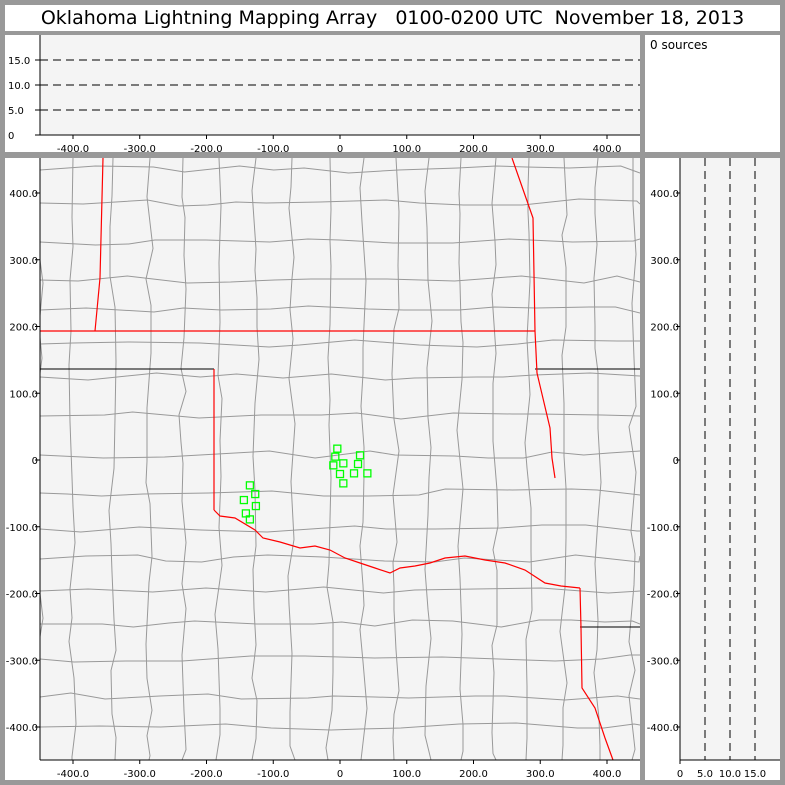  Describe the element at coordinates (712, 93) in the screenshot. I see `source-count-panel: 0 sources` at that location.